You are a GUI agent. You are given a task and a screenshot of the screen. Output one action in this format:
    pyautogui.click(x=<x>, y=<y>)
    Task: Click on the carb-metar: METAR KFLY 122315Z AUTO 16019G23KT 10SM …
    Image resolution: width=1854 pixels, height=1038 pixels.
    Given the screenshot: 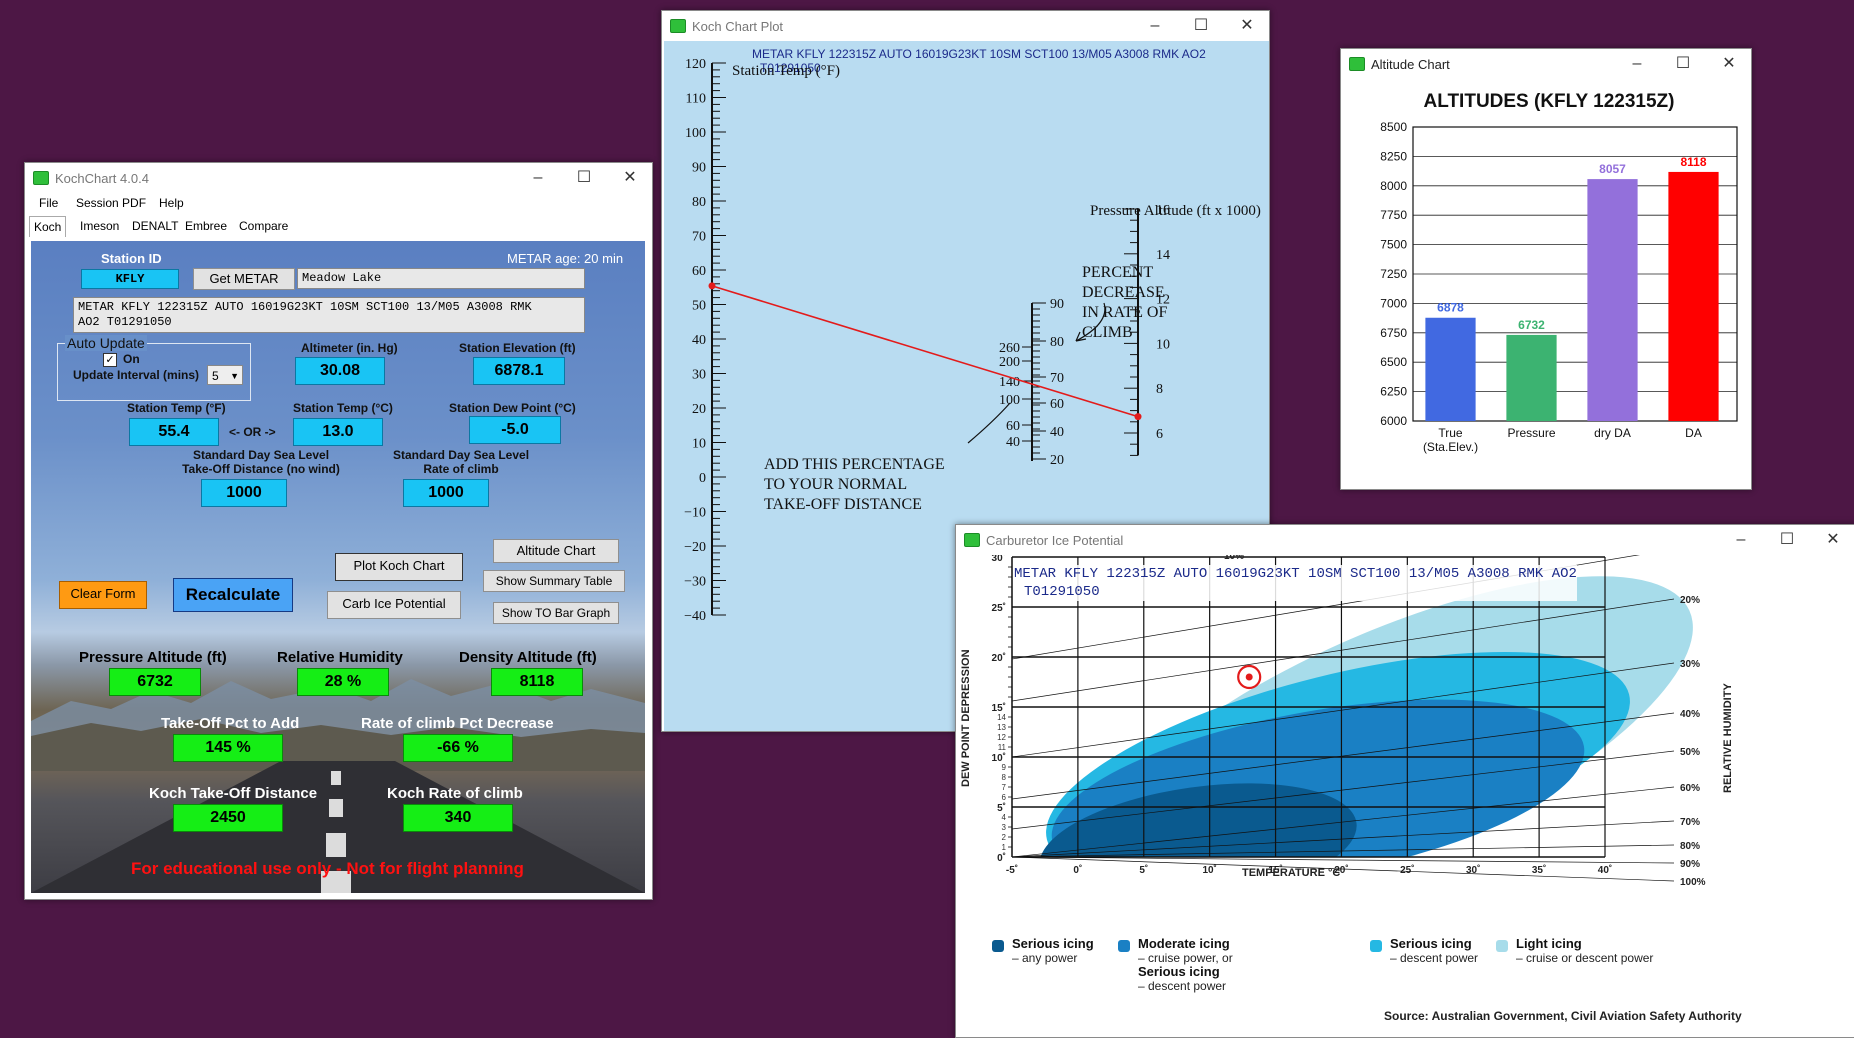 What is the action you would take?
    pyautogui.click(x=1295, y=583)
    